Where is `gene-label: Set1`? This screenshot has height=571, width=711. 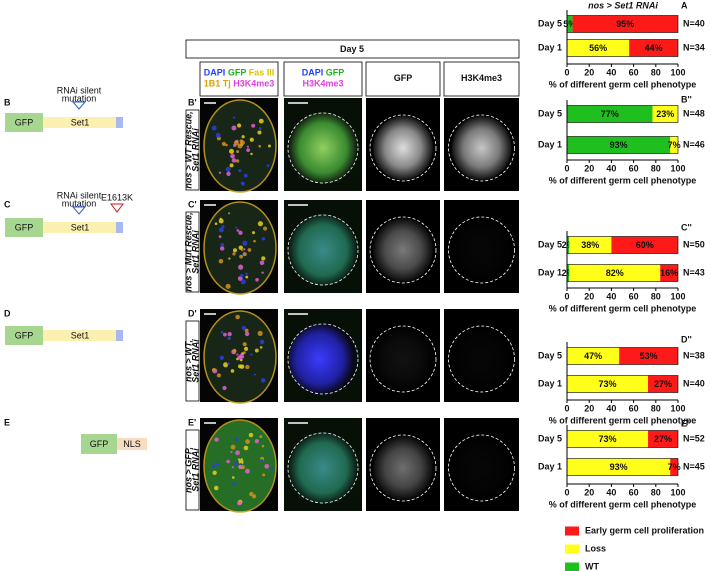
gene-label: Set1 is located at coordinates (80, 227).